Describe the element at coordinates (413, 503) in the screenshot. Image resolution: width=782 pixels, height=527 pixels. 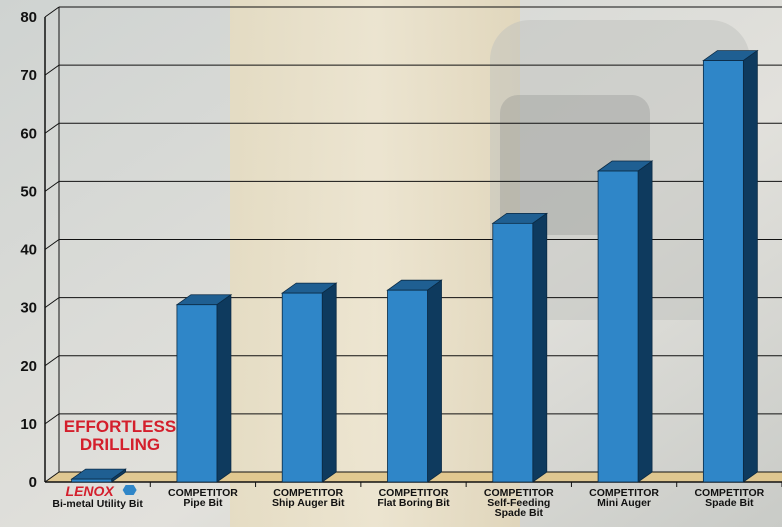
I see `x-tick-label: Flat Boring Bit` at that location.